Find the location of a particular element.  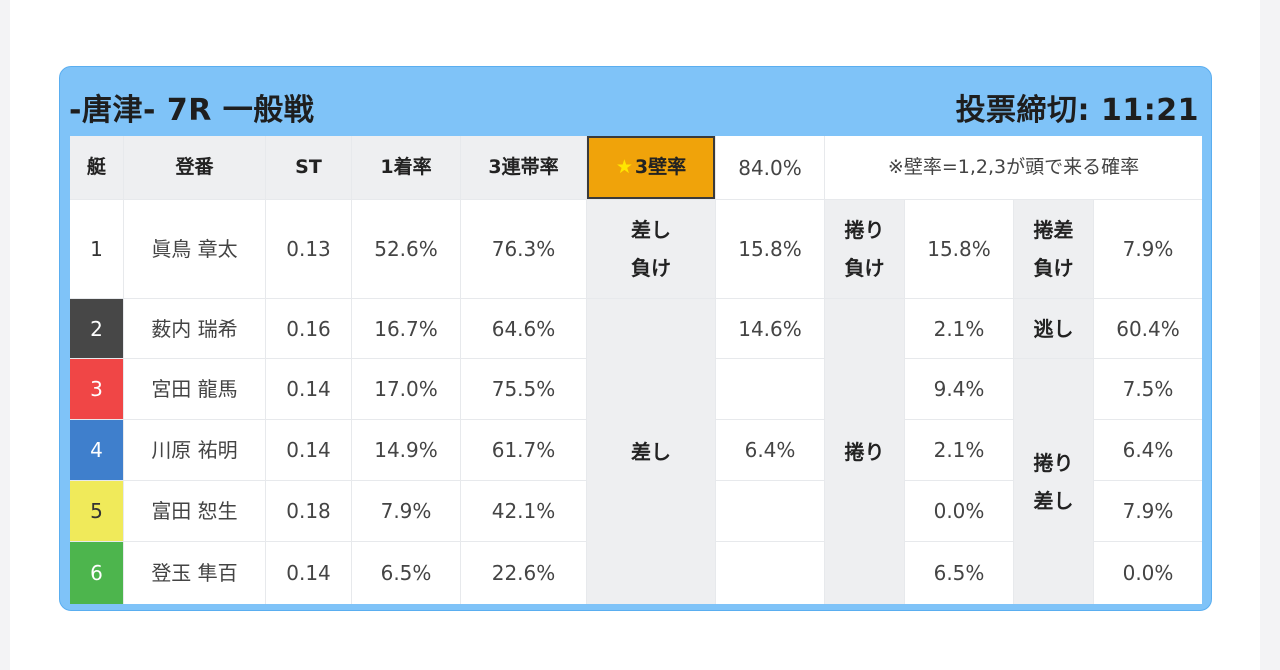

label-sashi: 差し is located at coordinates (651, 451).